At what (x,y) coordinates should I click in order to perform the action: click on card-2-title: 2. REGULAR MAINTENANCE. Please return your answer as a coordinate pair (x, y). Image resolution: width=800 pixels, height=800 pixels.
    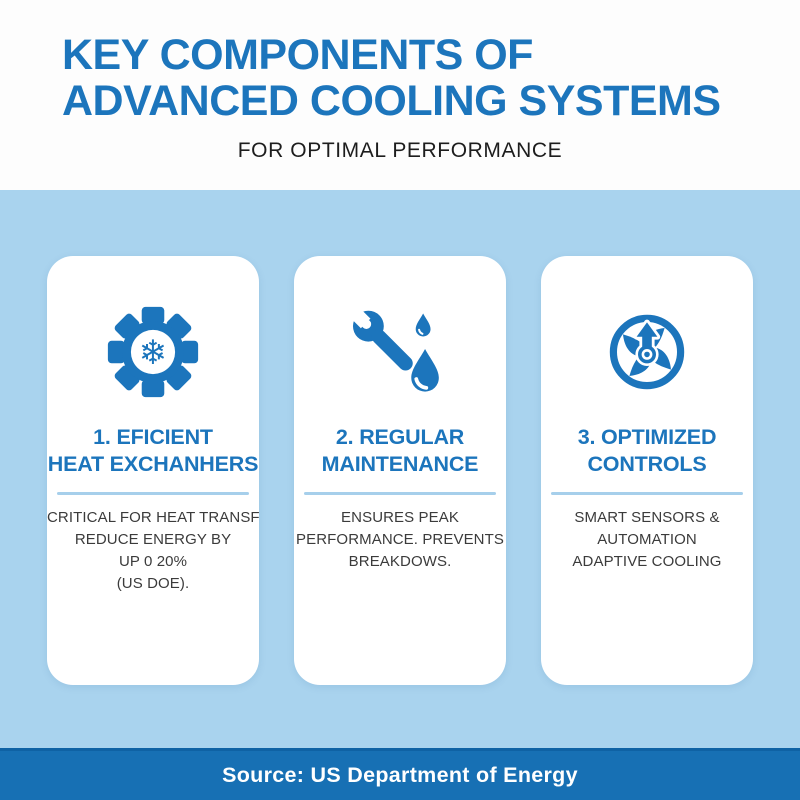
    Looking at the image, I should click on (400, 450).